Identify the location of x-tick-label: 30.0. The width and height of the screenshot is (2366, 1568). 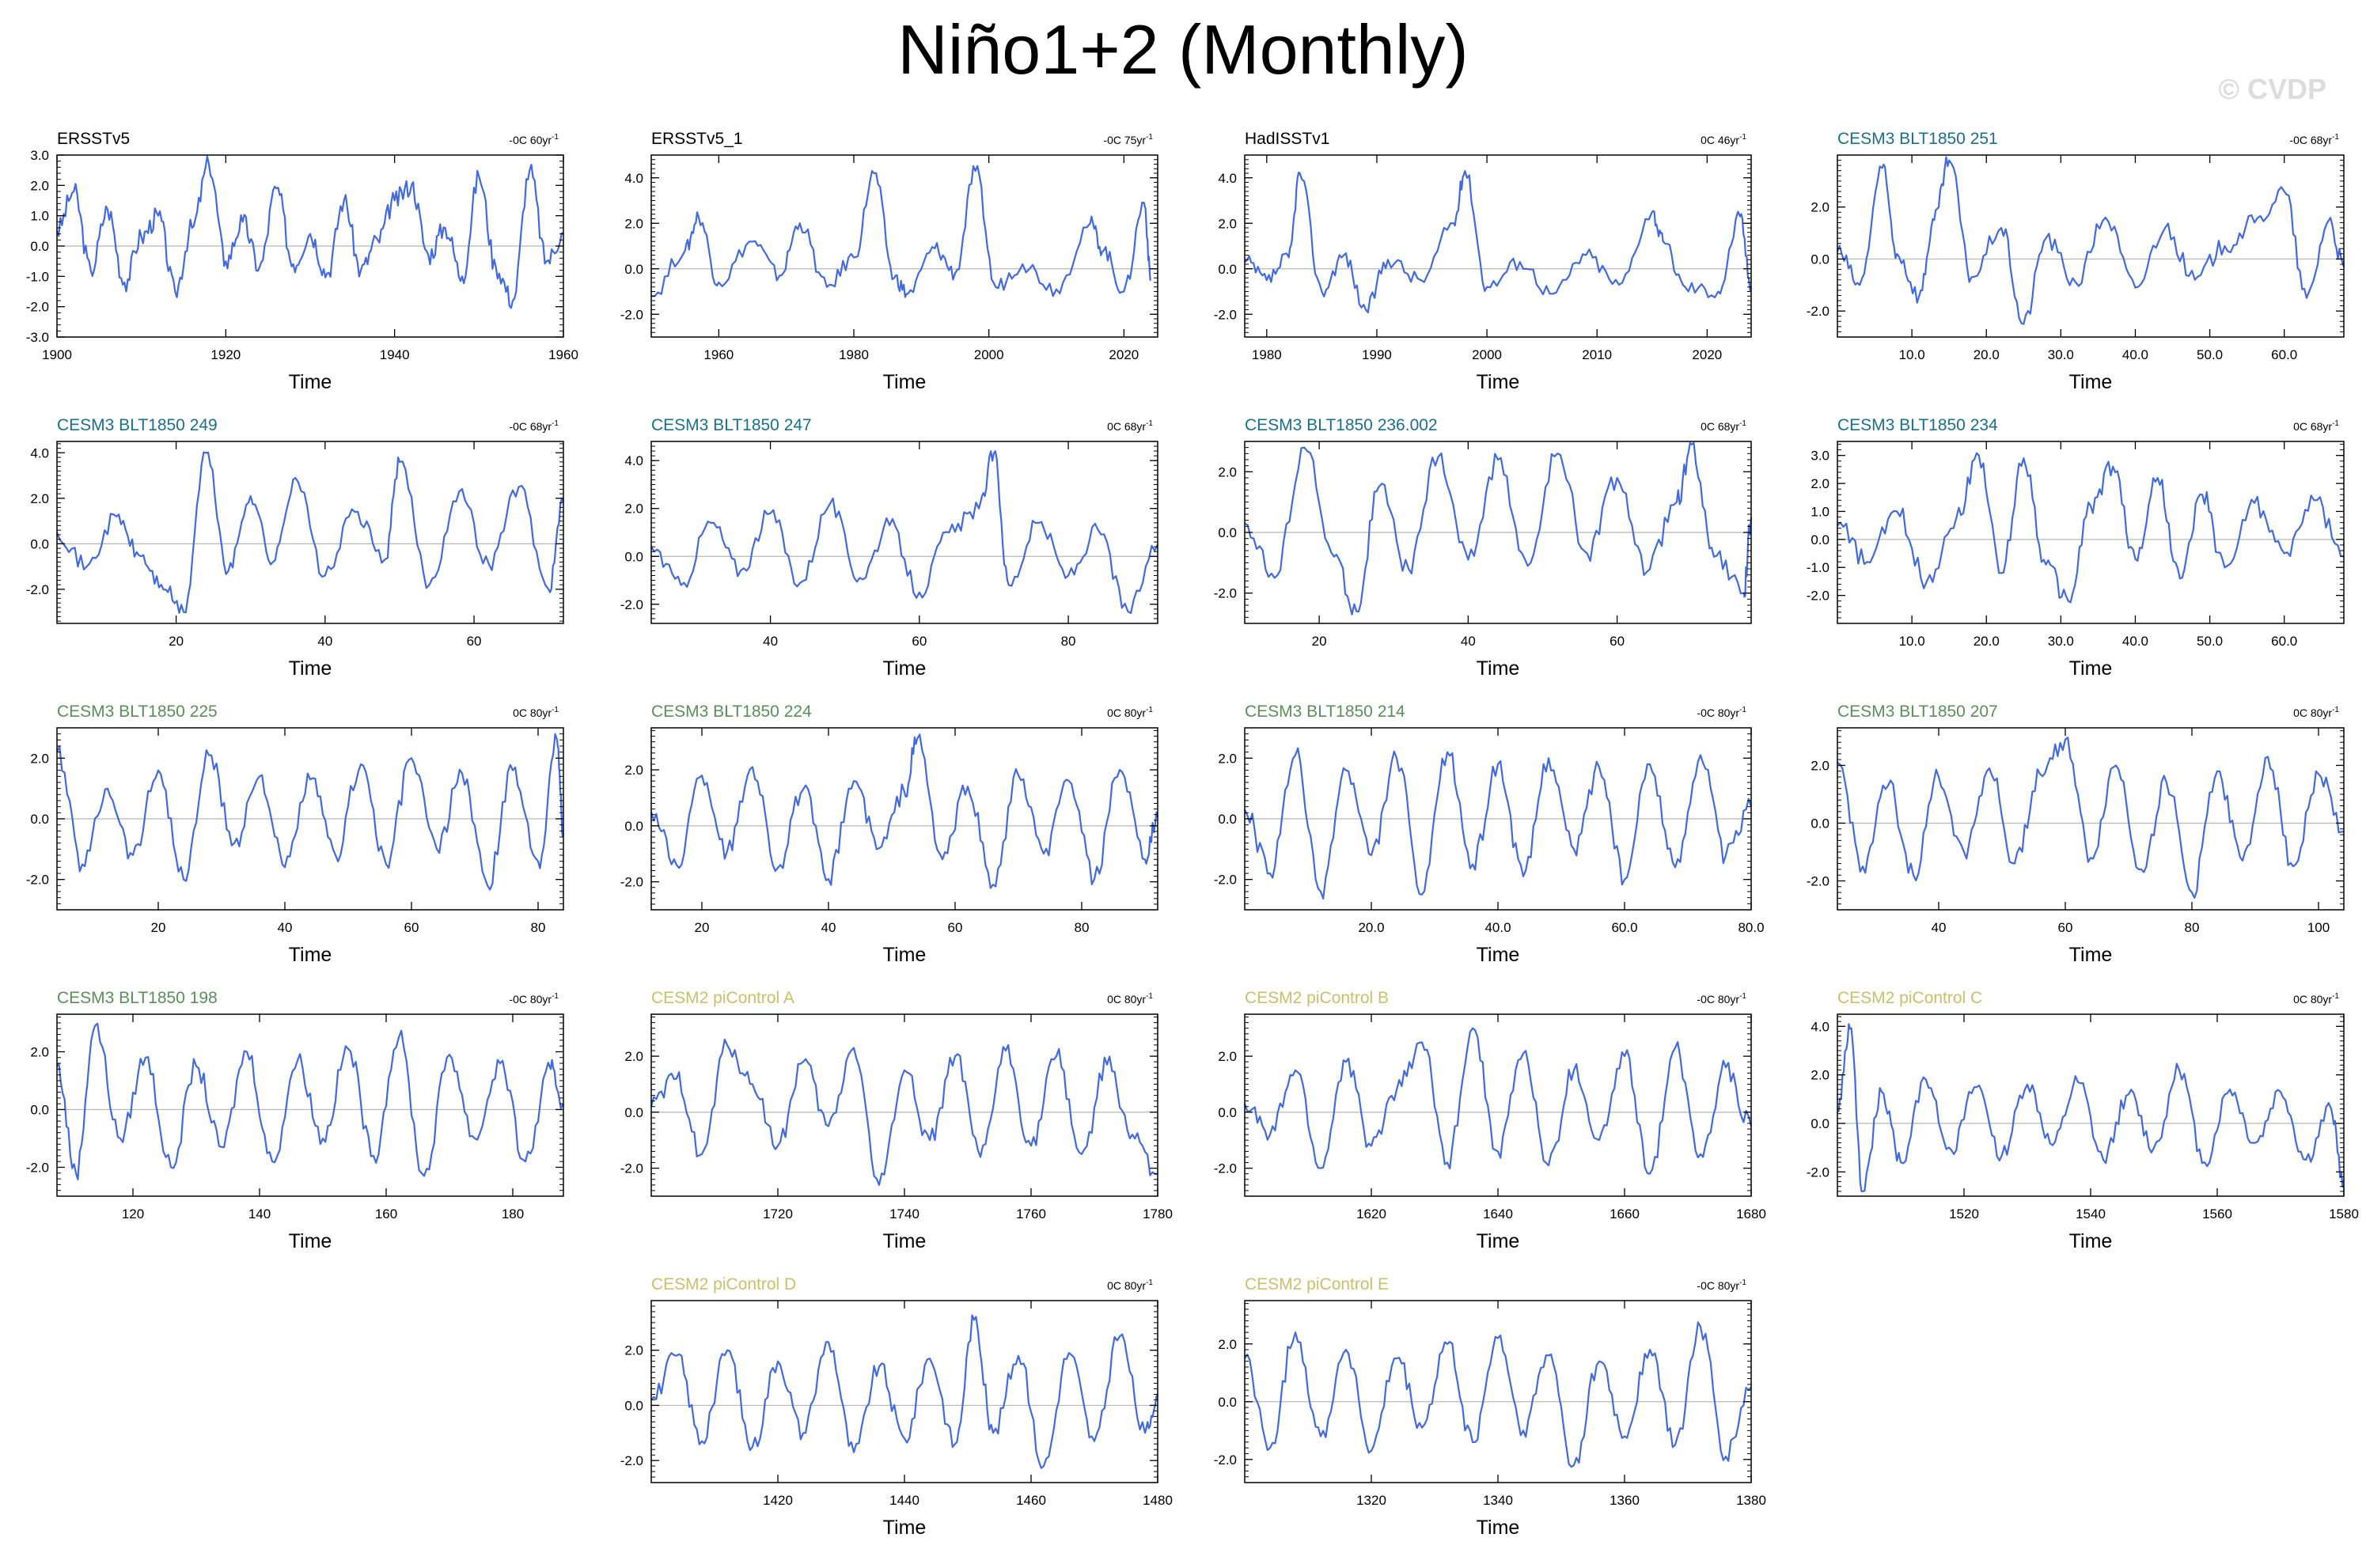
(2061, 641).